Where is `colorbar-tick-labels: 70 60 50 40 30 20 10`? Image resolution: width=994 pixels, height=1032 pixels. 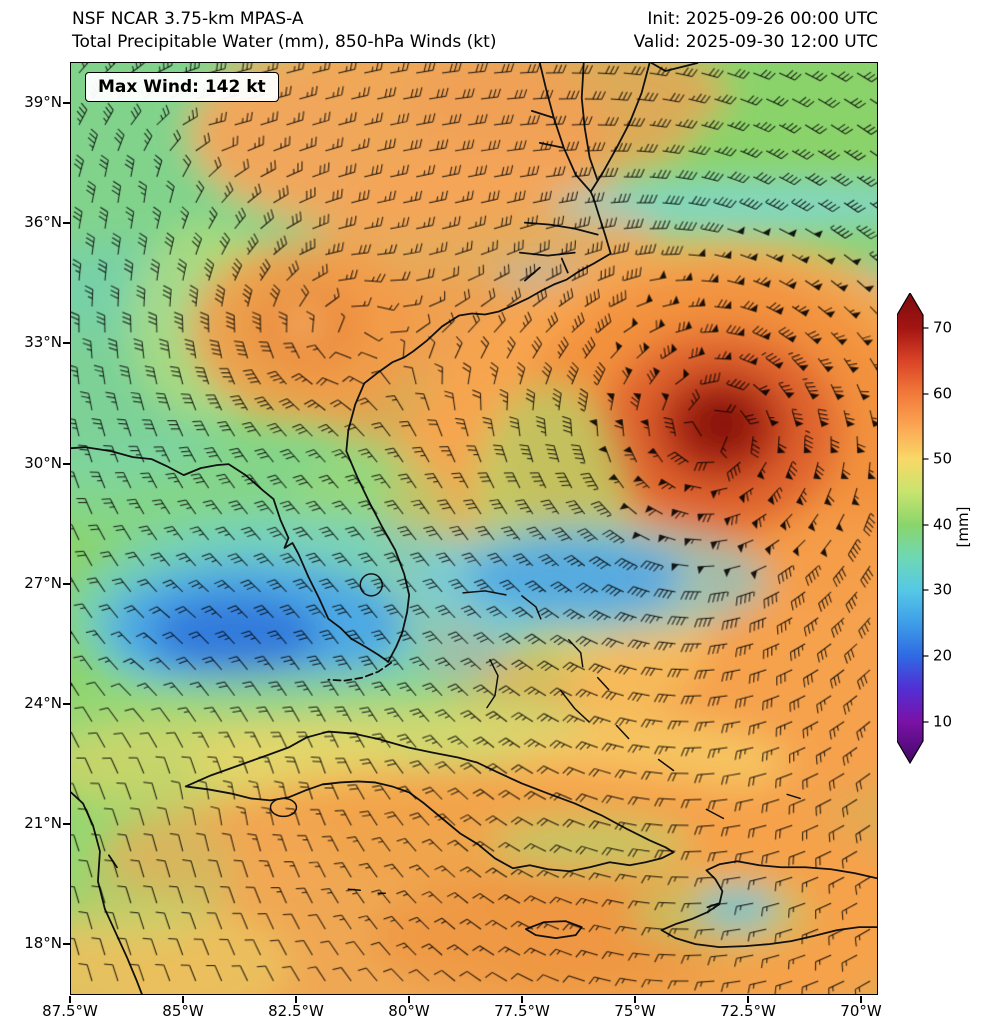 colorbar-tick-labels: 70 60 50 40 30 20 10 is located at coordinates (942, 525).